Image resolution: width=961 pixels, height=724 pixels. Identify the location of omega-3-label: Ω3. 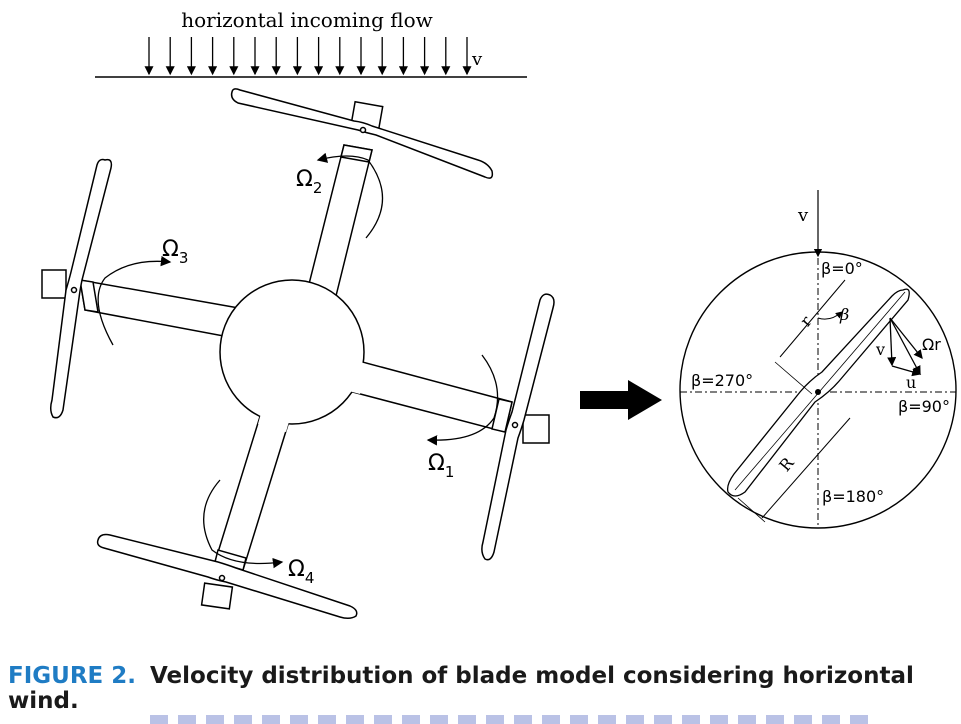
(175, 252).